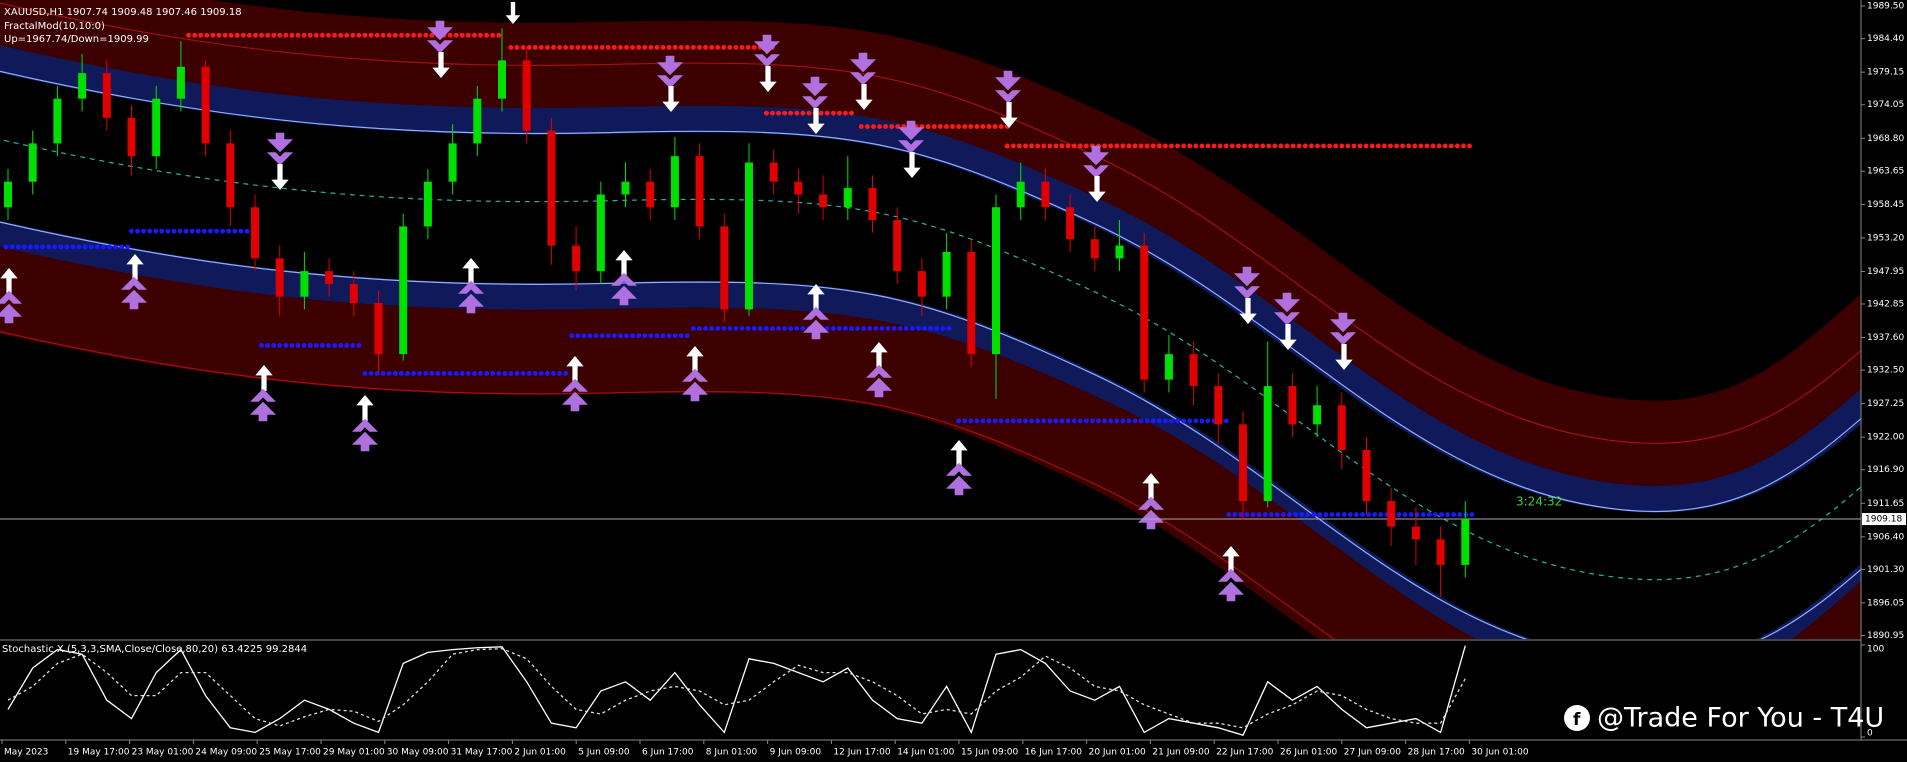  I want to click on watermark-text: @Trade For You - T4U, so click(1740, 718).